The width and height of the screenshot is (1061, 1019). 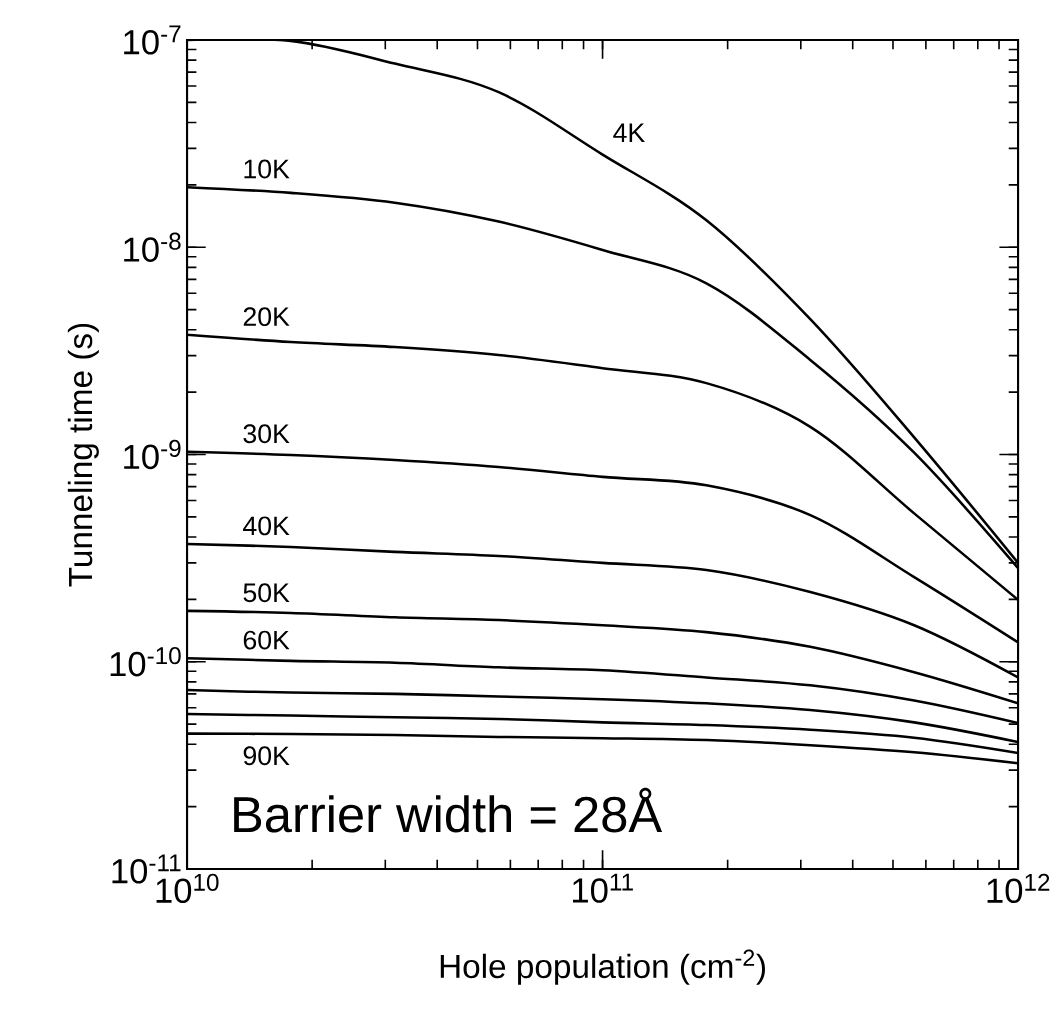 I want to click on series-label: 4K, so click(x=629, y=132).